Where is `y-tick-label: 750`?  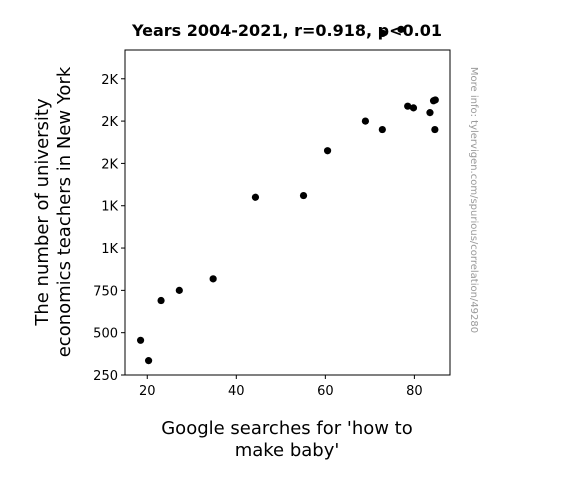 y-tick-label: 750 is located at coordinates (105, 291).